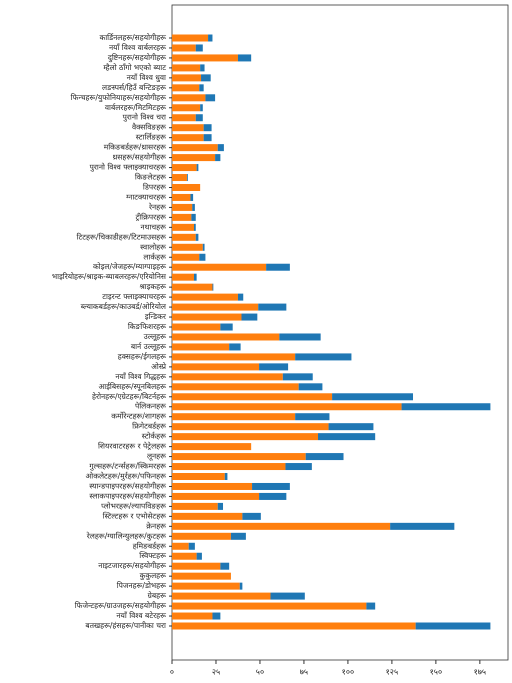 Image resolution: width=512 pixels, height=683 pixels. I want to click on y-tick-label: मकिङबर्डहरू/थ्रासरहरू, so click(135, 147).